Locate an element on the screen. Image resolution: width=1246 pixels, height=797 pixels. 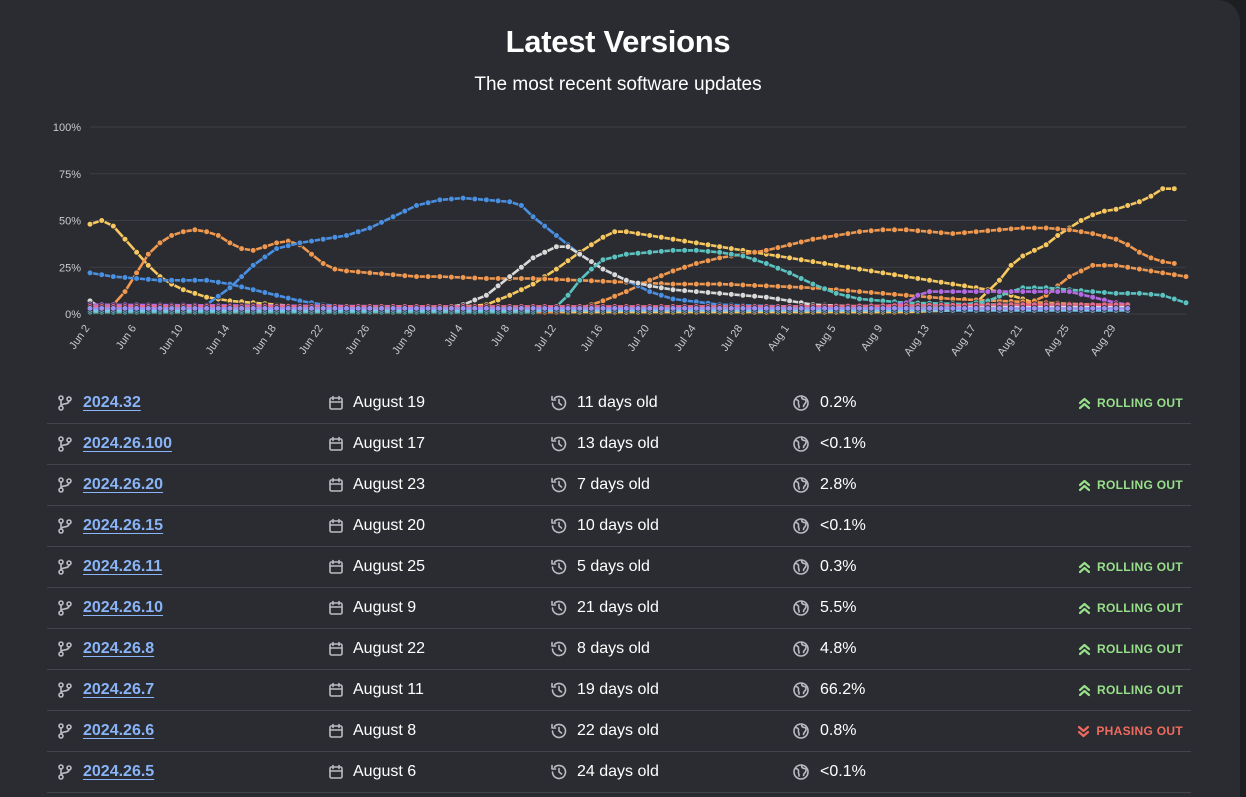
usage-share: 4.8% is located at coordinates (838, 648).